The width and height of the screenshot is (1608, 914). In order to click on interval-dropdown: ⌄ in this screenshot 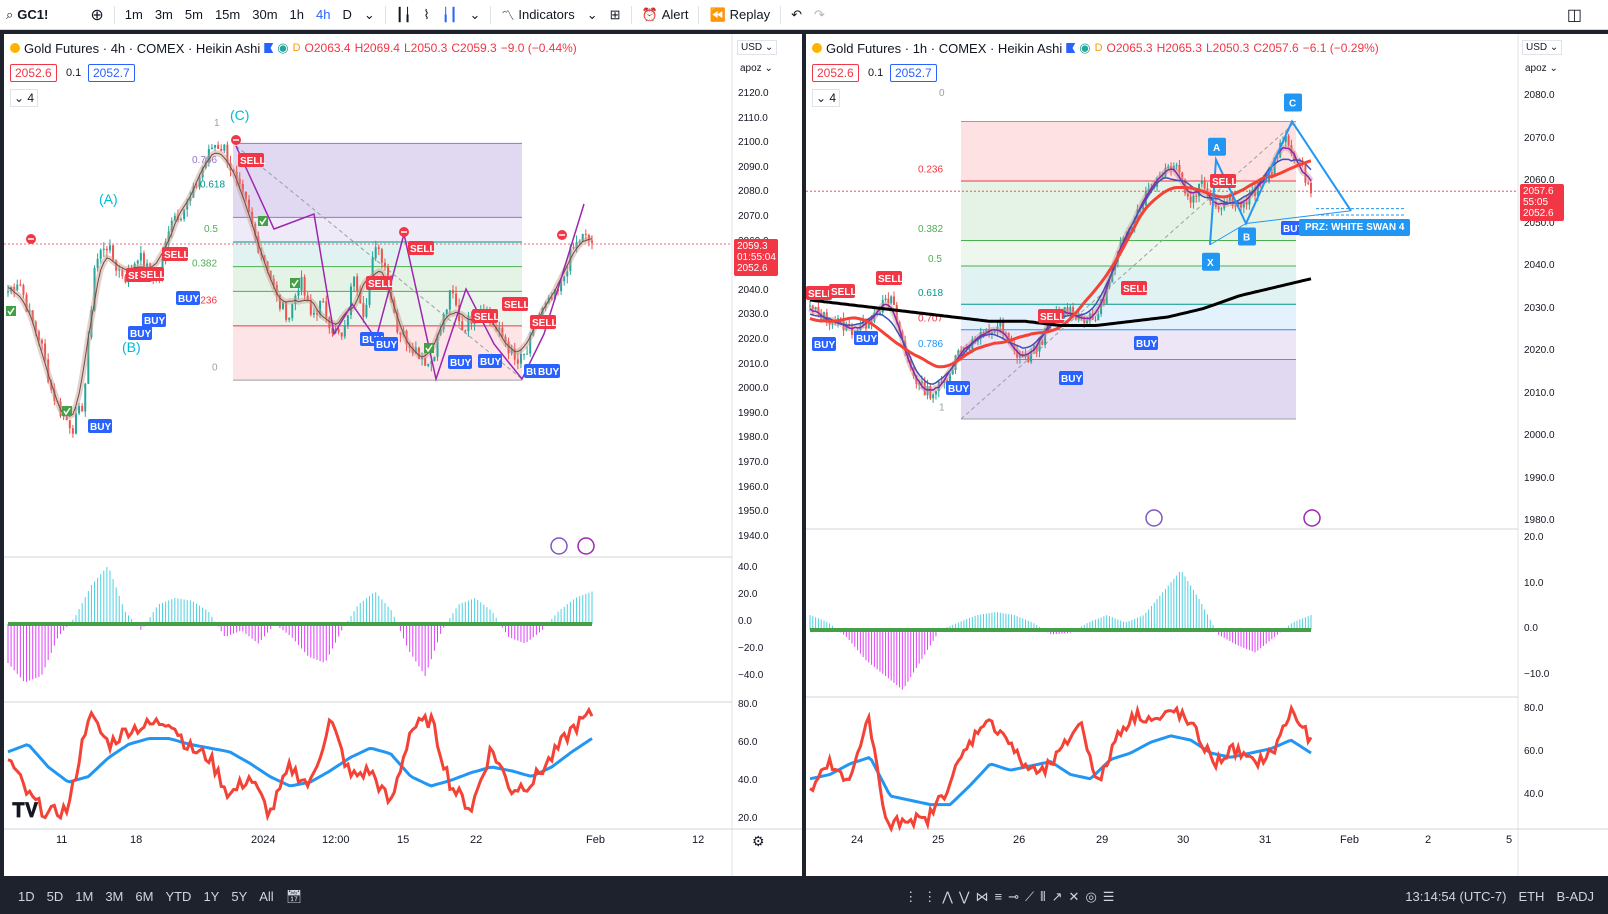, I will do `click(369, 15)`.